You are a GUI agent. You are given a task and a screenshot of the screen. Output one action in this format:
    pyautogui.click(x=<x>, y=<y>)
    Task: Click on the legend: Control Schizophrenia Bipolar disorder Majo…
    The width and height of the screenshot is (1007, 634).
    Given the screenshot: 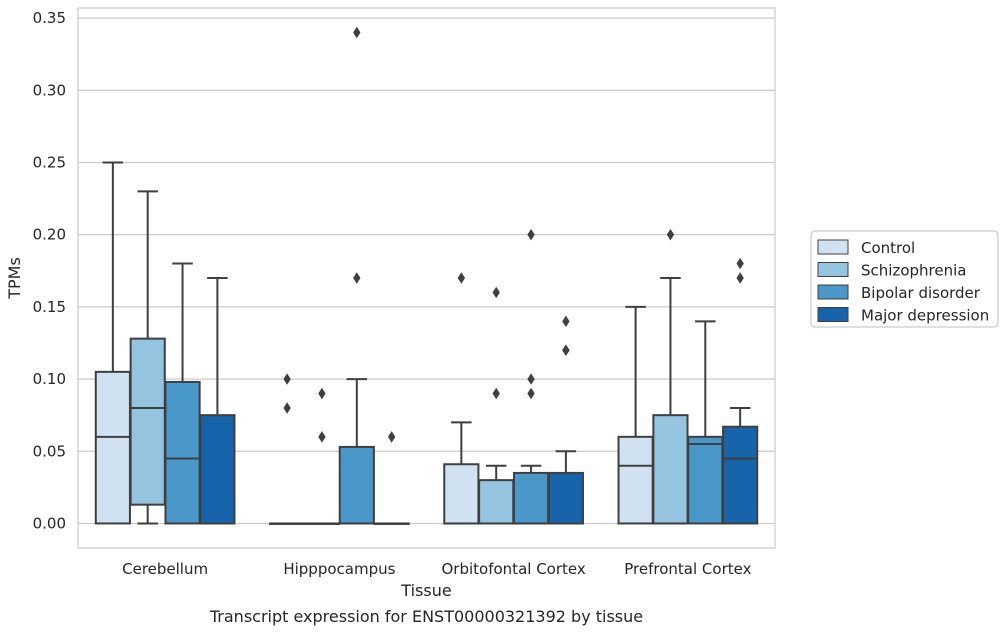 What is the action you would take?
    pyautogui.click(x=904, y=279)
    